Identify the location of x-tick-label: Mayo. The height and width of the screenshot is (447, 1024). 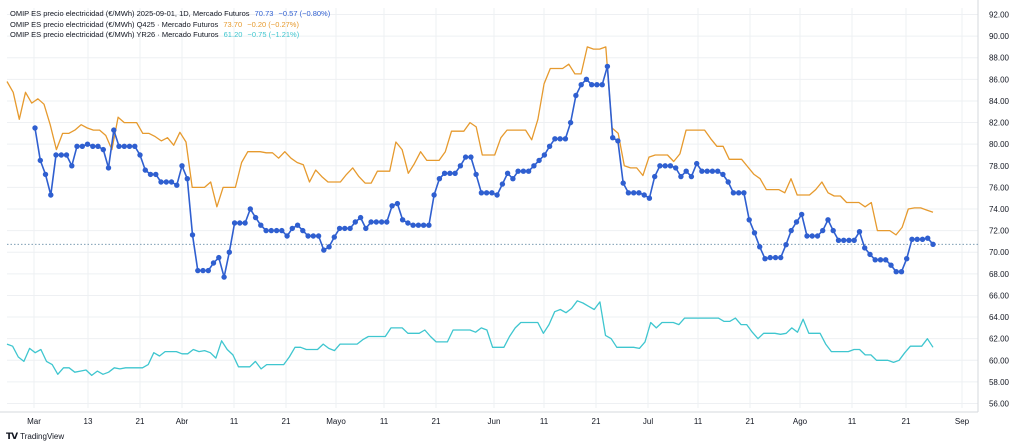
(336, 421).